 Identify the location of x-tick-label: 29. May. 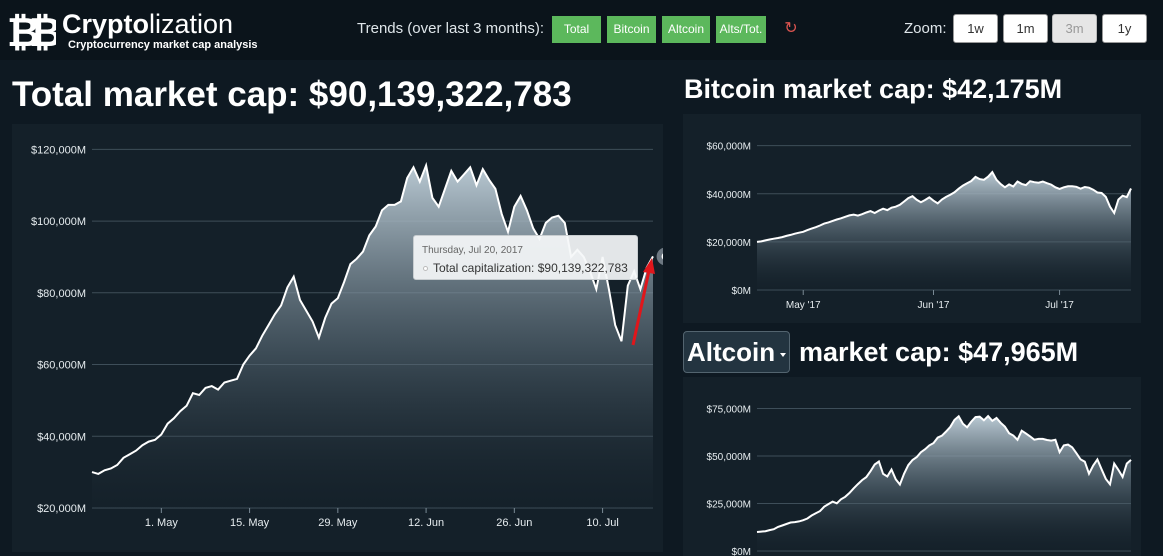
(338, 523).